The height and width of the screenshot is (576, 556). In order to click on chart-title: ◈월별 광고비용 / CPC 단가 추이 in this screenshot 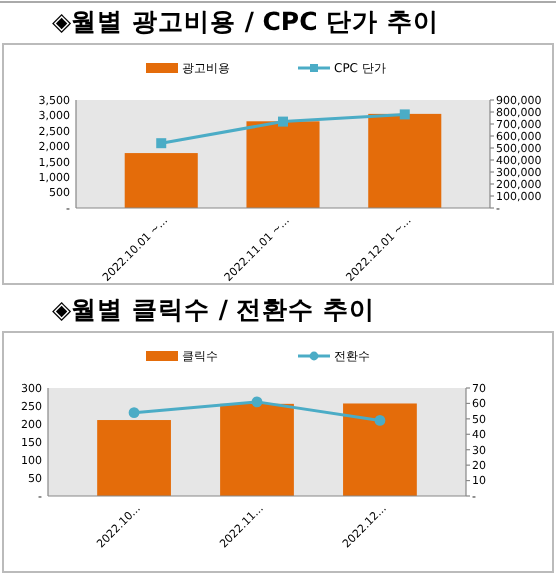, I will do `click(245, 21)`.